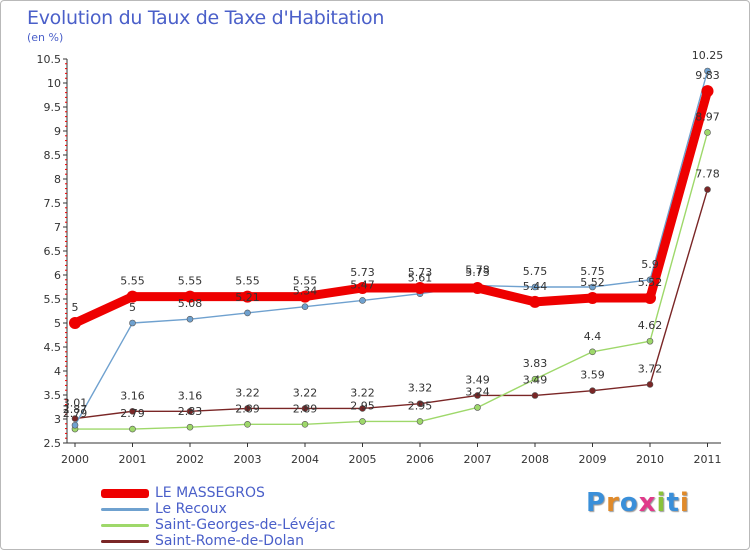  I want to click on legend-swatch-saint-georges-de-levejac, so click(125, 525).